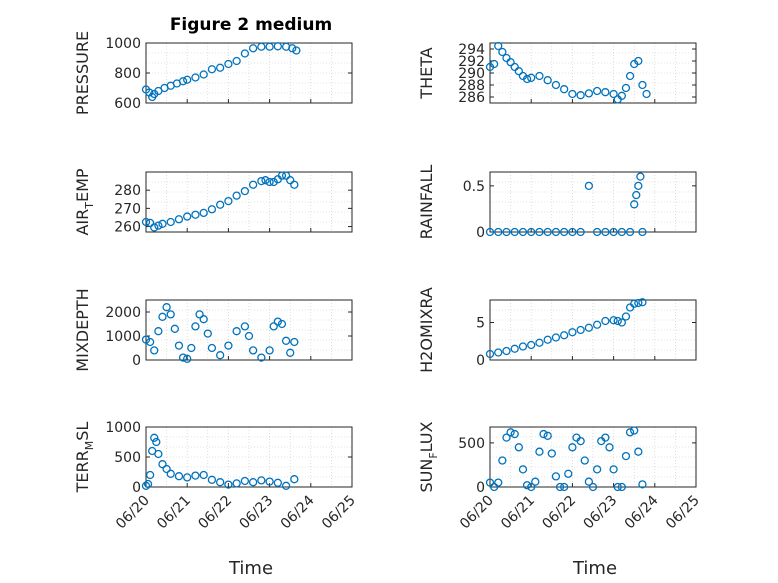 The image size is (778, 583). I want to click on y-tick-label: 286, so click(471, 98).